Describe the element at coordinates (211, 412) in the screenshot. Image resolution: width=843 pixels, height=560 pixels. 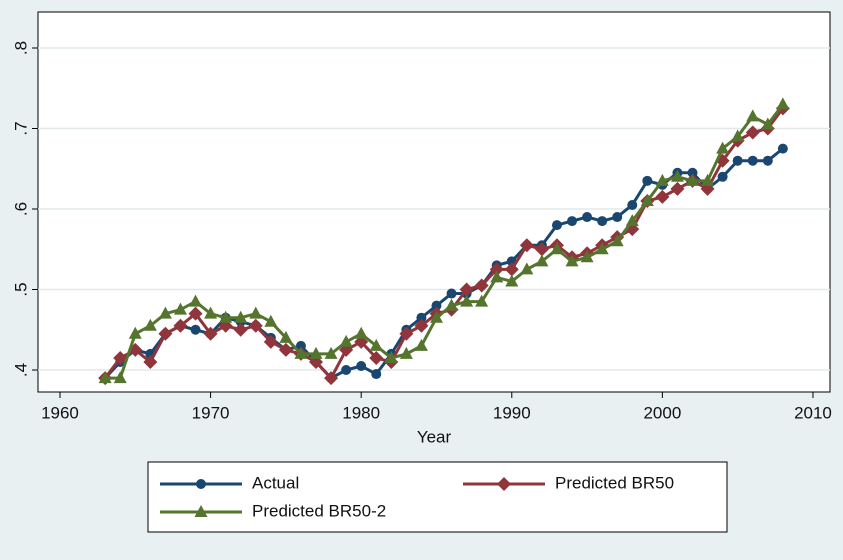
I see `x-tick-label: 1970` at that location.